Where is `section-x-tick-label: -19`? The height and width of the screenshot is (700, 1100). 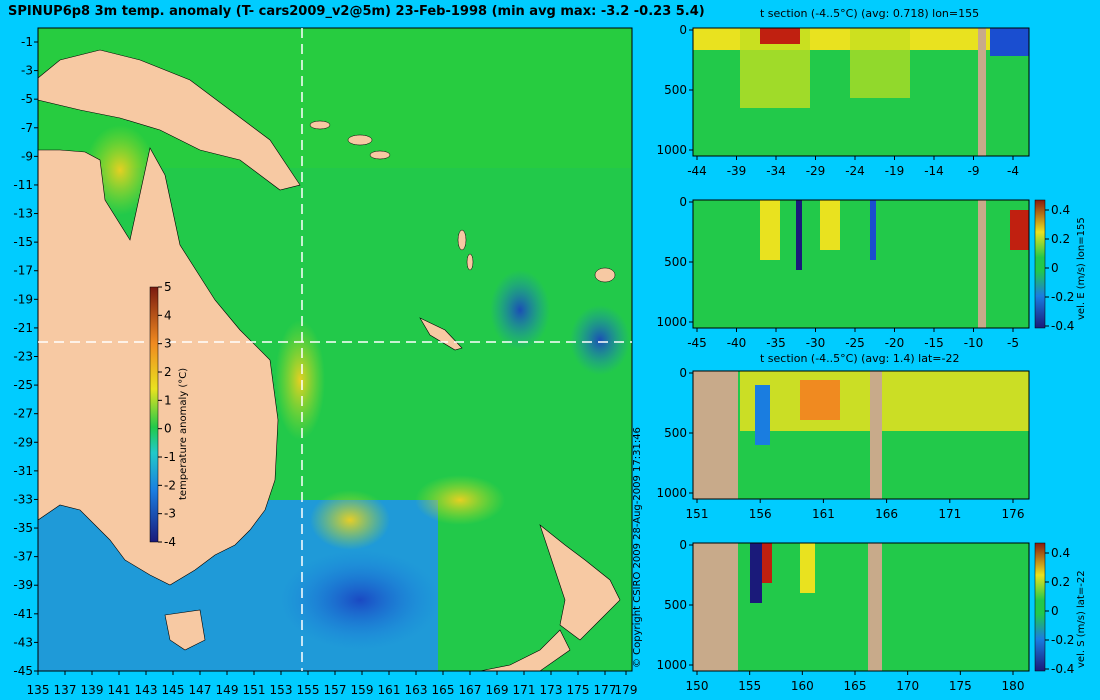
section-x-tick-label: -19 is located at coordinates (895, 171).